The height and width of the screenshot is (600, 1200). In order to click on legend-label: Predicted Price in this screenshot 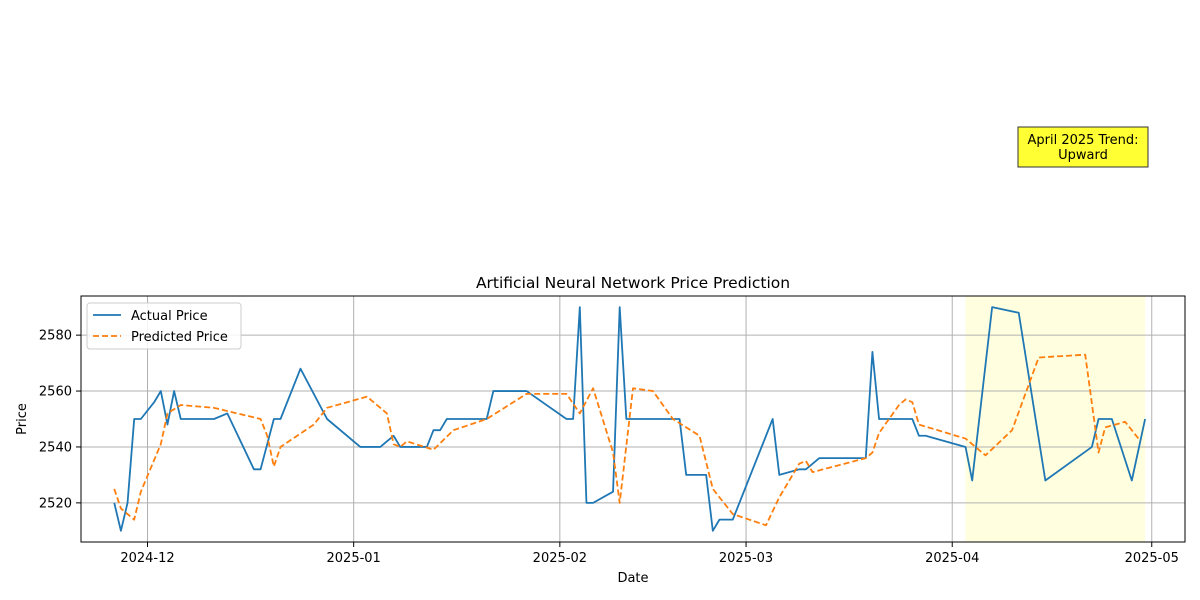, I will do `click(179, 337)`.